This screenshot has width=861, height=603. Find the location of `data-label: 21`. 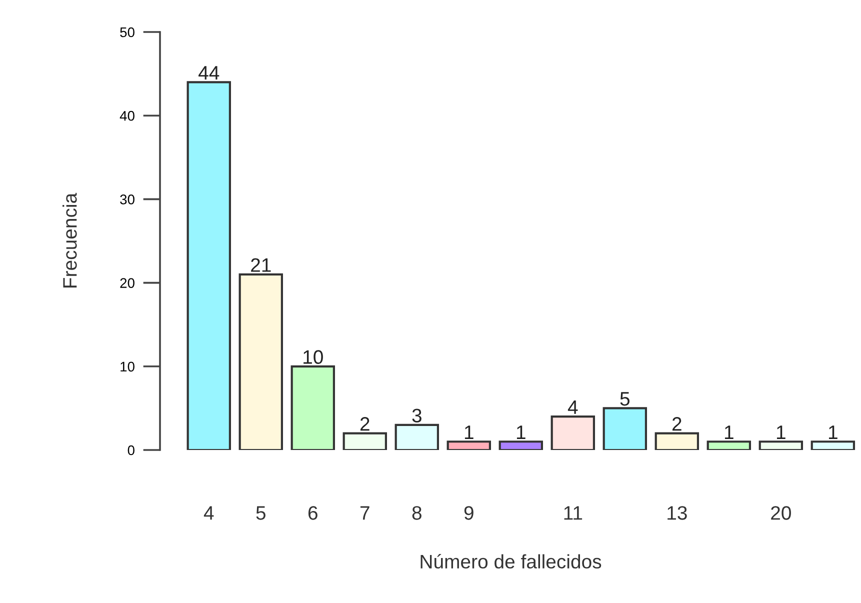

data-label: 21 is located at coordinates (261, 265).